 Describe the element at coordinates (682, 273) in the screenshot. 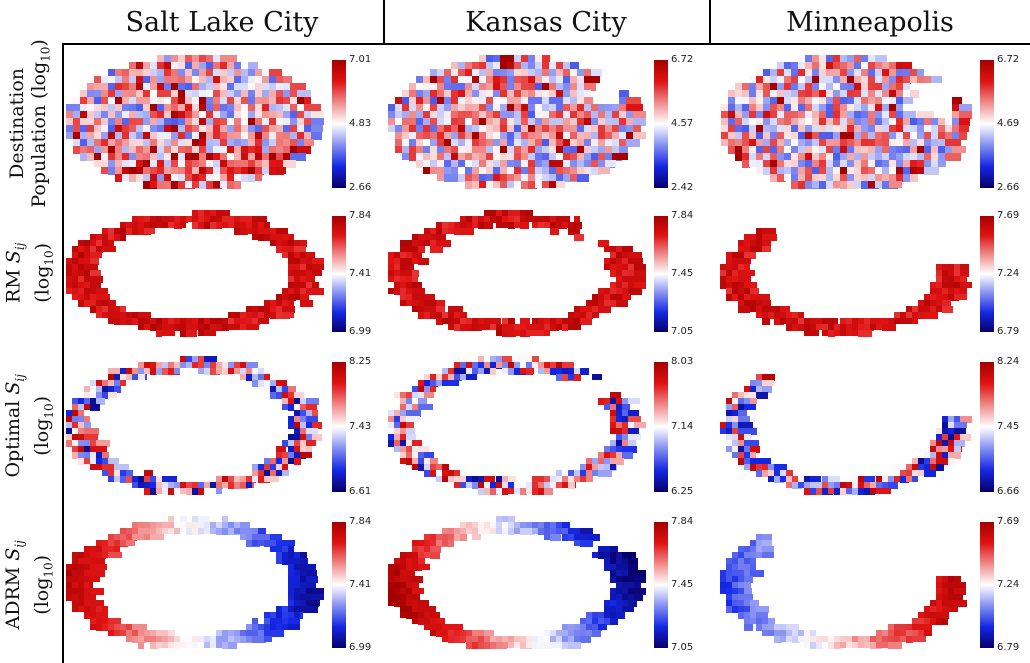

I see `colorbar-tick-rm-kansas-city-1: 7.45` at that location.